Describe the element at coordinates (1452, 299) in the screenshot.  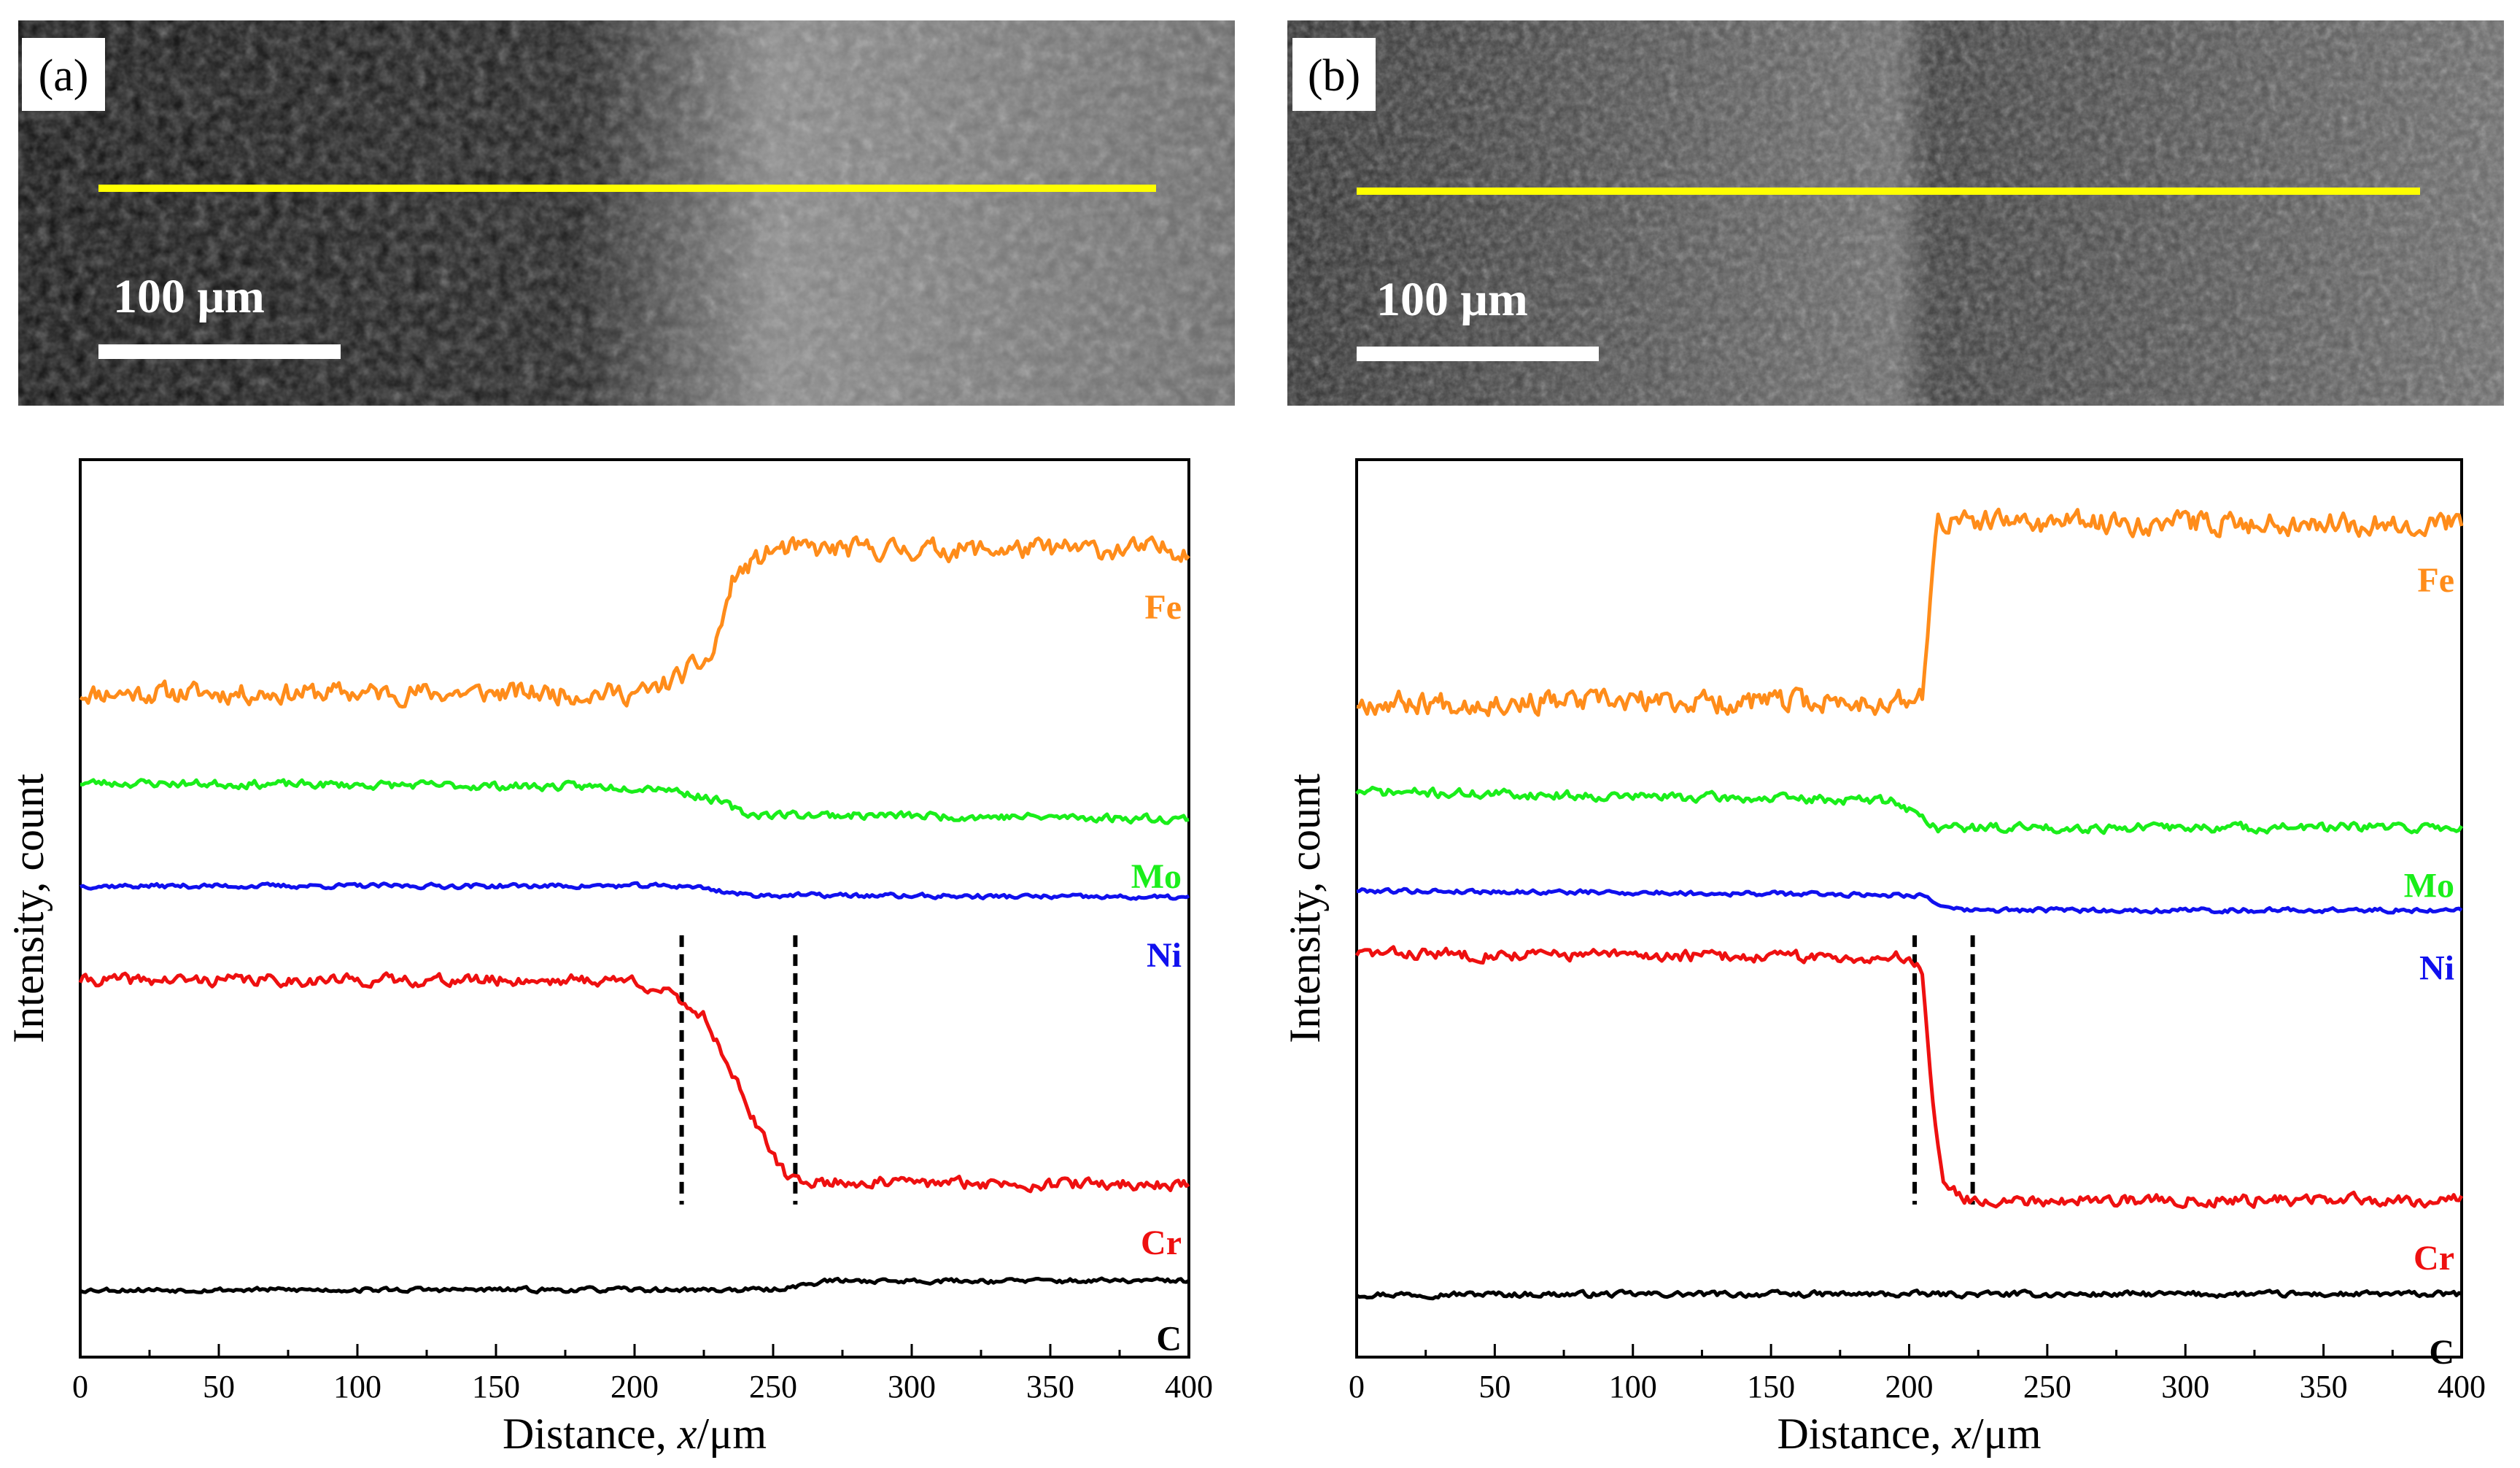
I see `scale-bar-b-label: 100 μm` at that location.